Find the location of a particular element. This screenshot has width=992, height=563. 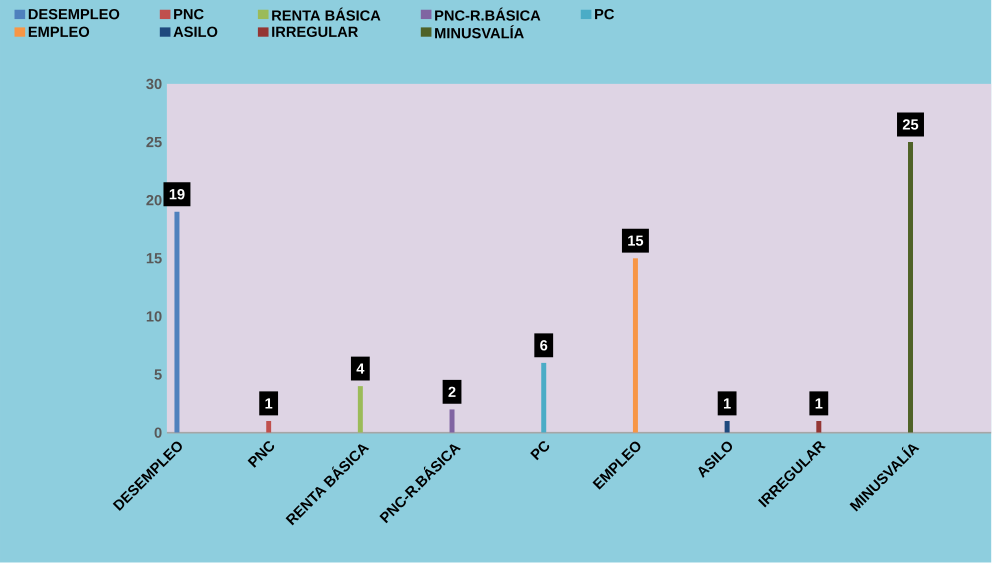

y-tick-label: 20 is located at coordinates (154, 200).